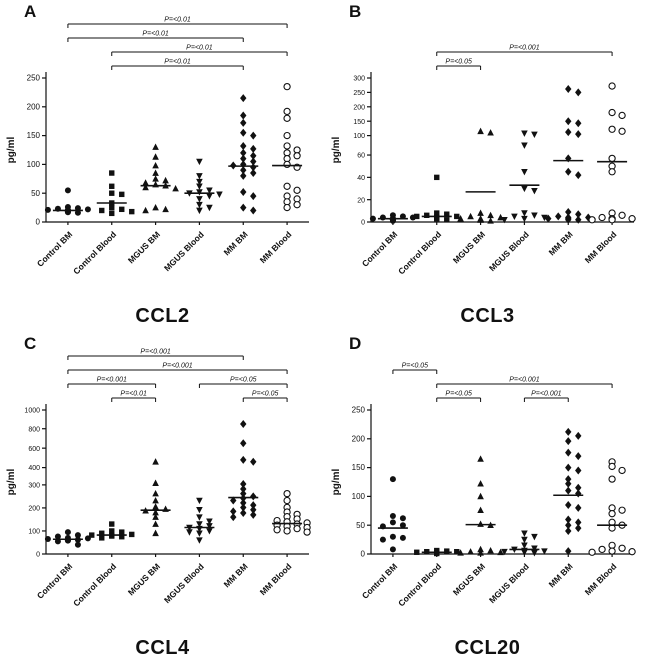  What do you see at coordinates (359, 107) in the screenshot?
I see `y-tick-label: 200` at bounding box center [359, 107].